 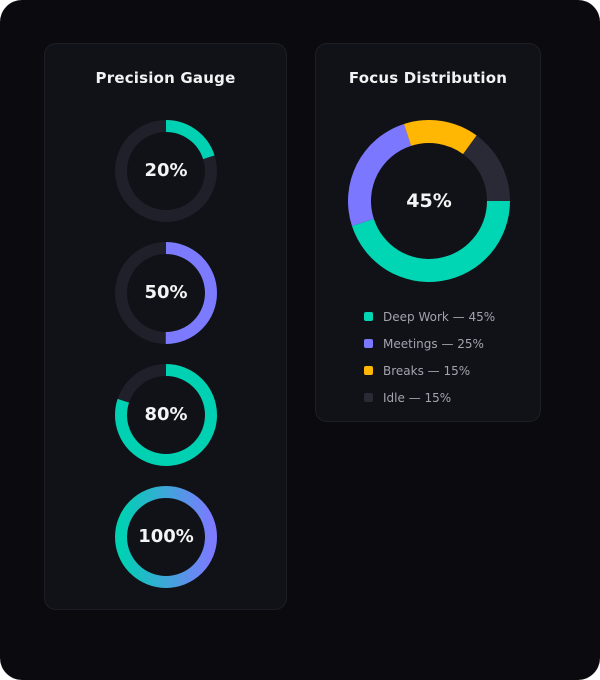 I want to click on focus-distribution-title: Focus Distribution, so click(x=428, y=78).